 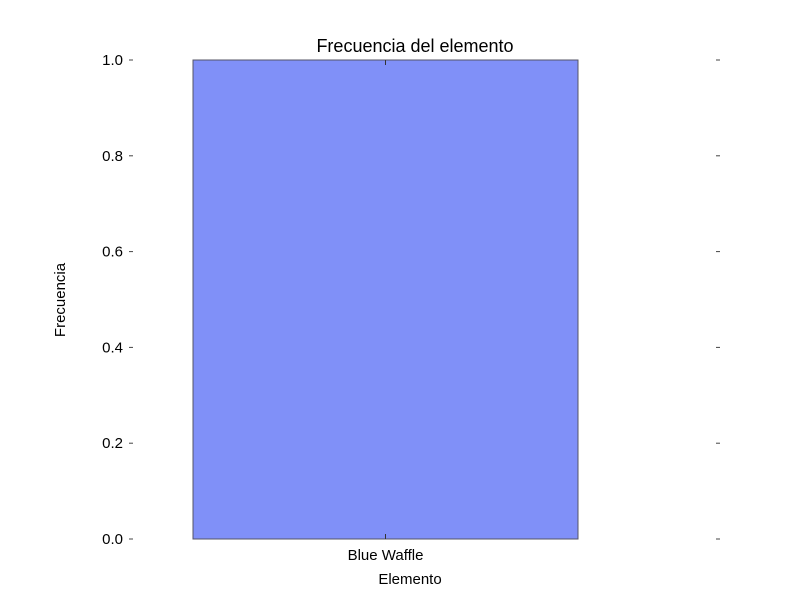 I want to click on chart-title: Frecuencia del elemento, so click(x=414, y=46).